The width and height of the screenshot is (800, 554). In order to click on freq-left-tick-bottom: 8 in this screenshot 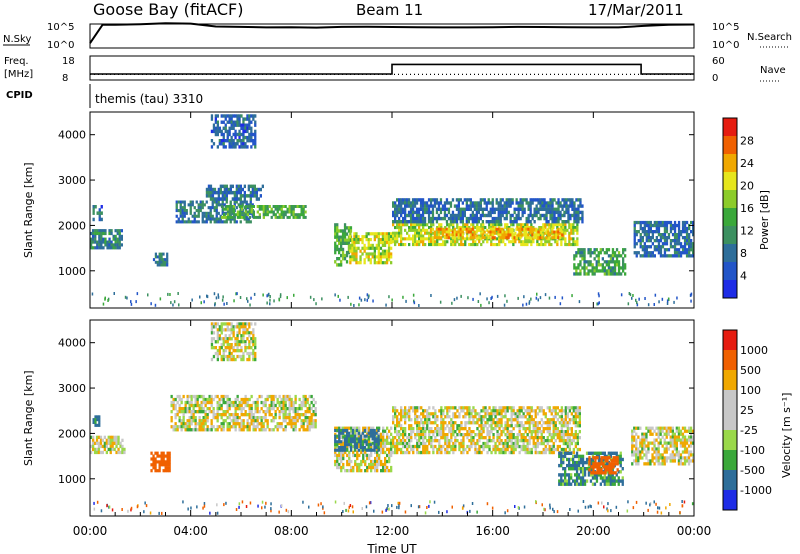, I will do `click(65, 78)`.